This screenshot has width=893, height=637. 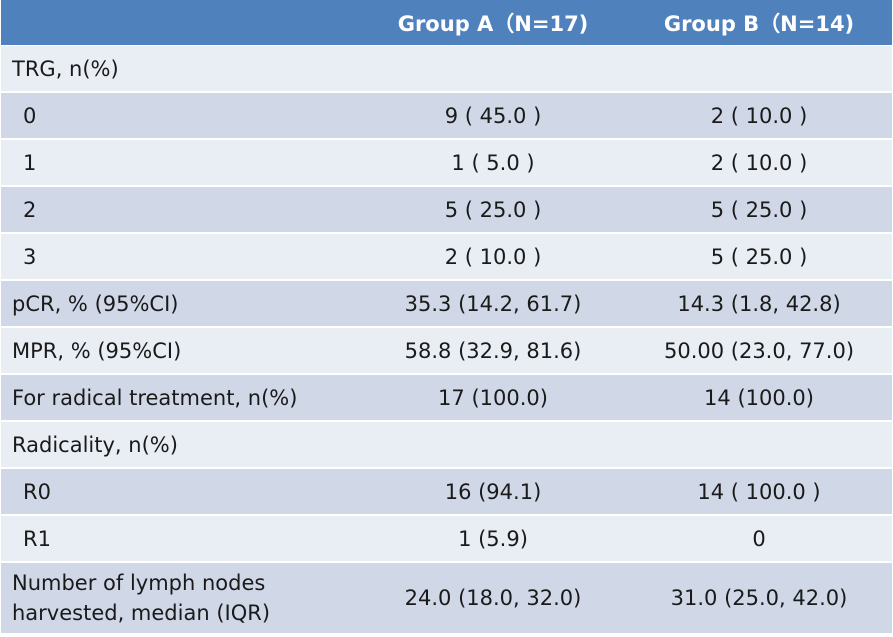 I want to click on group-a-value: 9 ( 45.0 ), so click(x=493, y=116).